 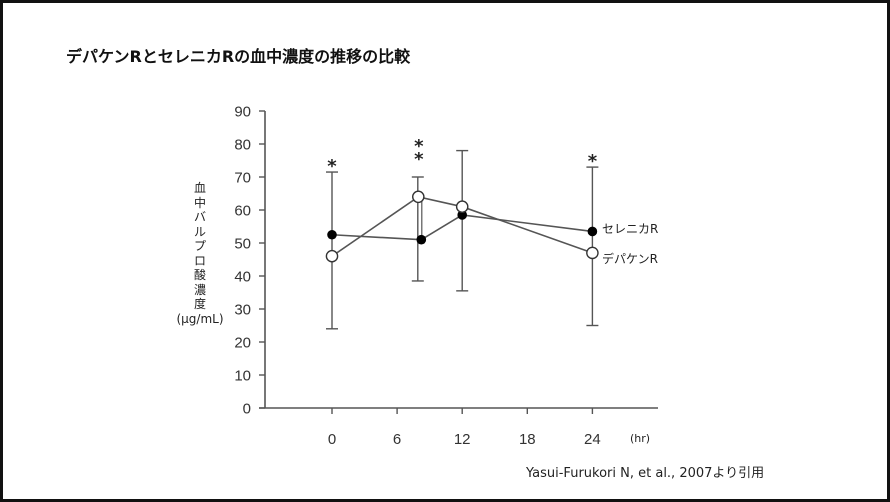 I want to click on citation: Yasui-Furukori N, et al., 2007より引用, so click(x=645, y=473).